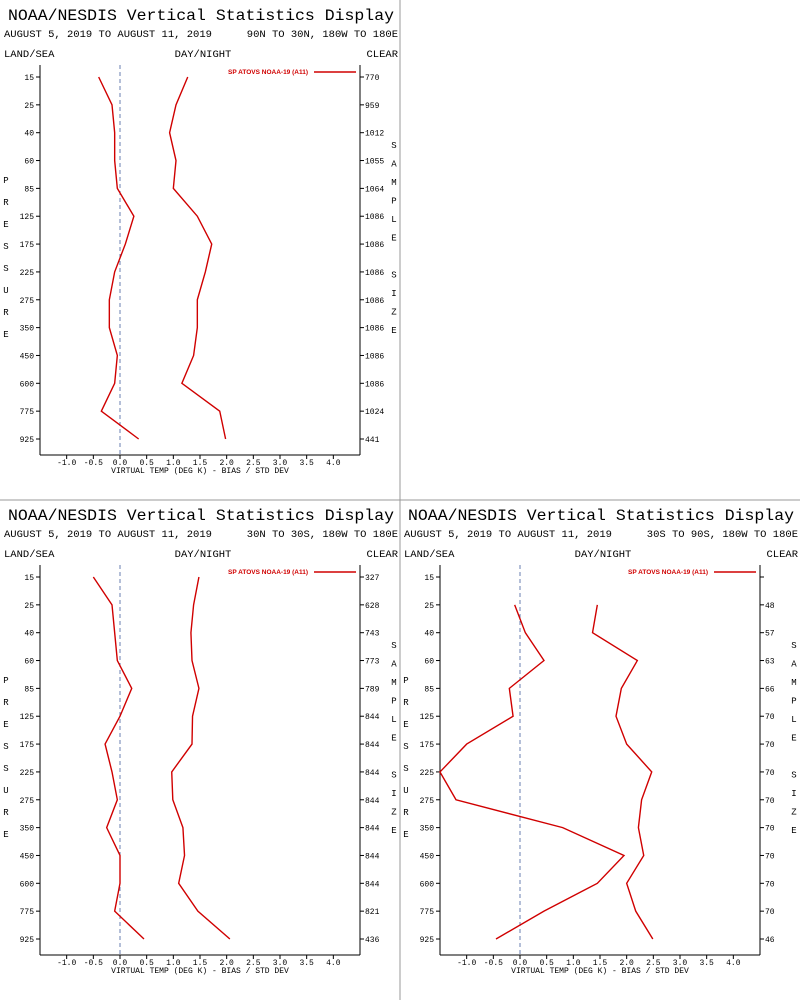  I want to click on x-tick-label: 0.5, so click(546, 963).